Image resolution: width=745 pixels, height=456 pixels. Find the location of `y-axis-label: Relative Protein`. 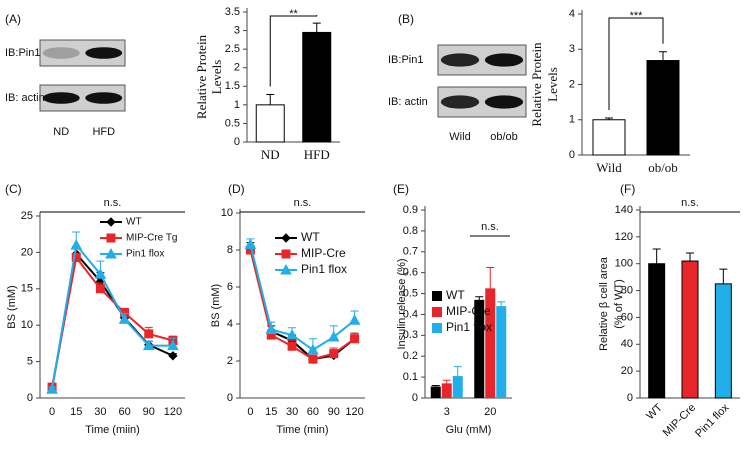

y-axis-label: Relative Protein is located at coordinates (536, 84).